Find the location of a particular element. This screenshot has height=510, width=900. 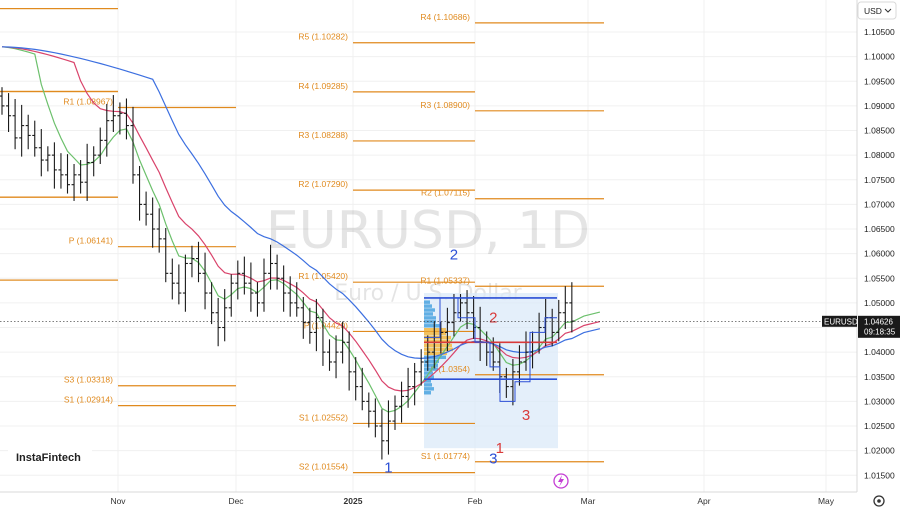

price-tick-label: 1.05000 is located at coordinates (879, 303).